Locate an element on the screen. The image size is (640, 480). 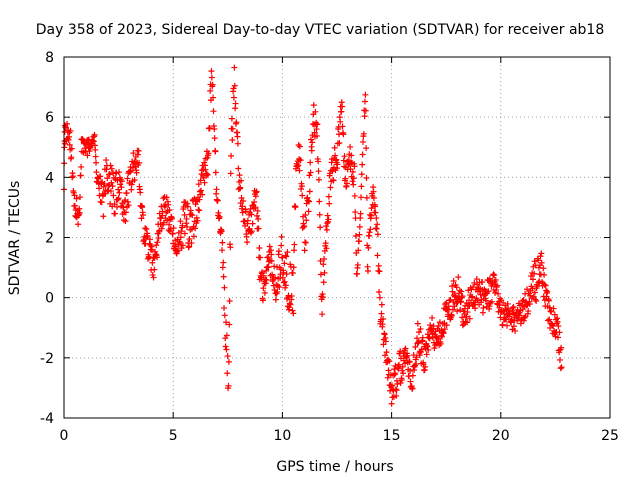
y-tick-label: 0 is located at coordinates (49, 299).